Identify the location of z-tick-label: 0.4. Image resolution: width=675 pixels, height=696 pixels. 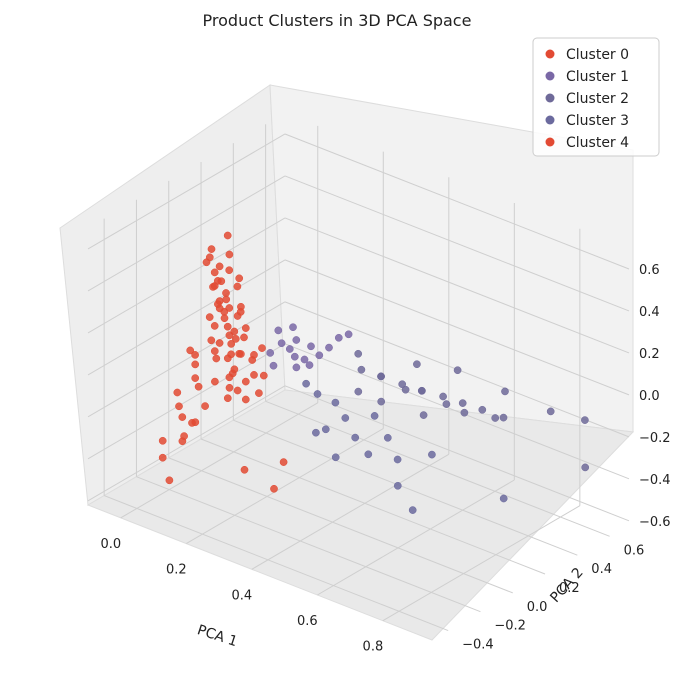
(649, 312).